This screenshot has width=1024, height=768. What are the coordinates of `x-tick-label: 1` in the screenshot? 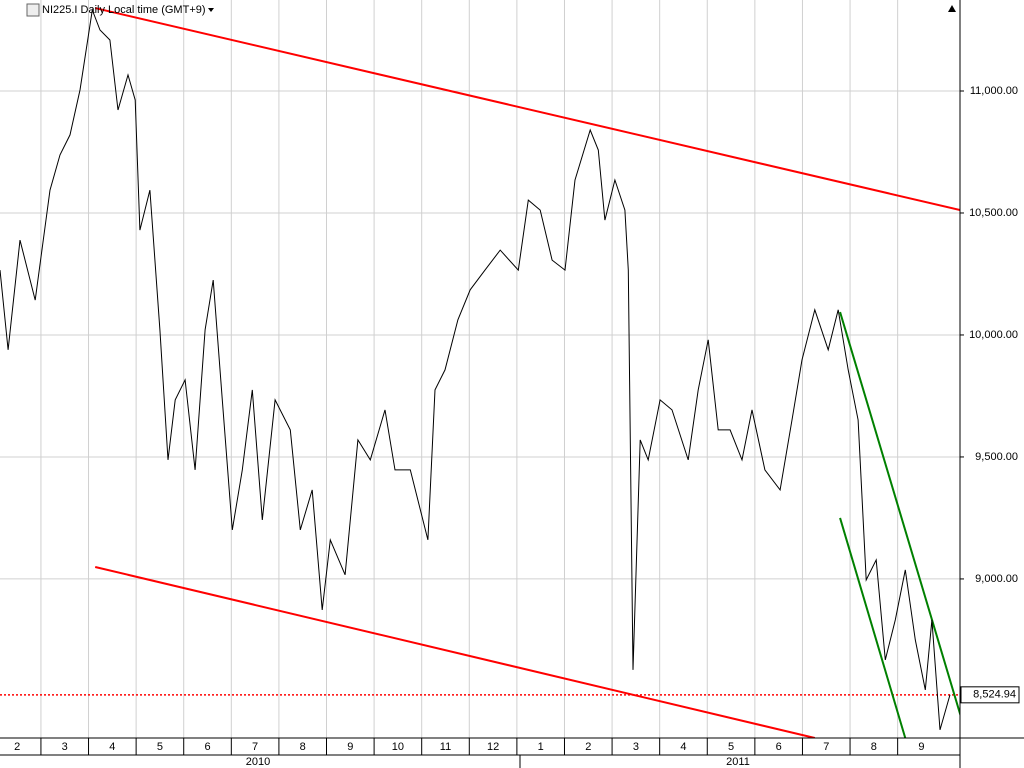 It's located at (541, 747).